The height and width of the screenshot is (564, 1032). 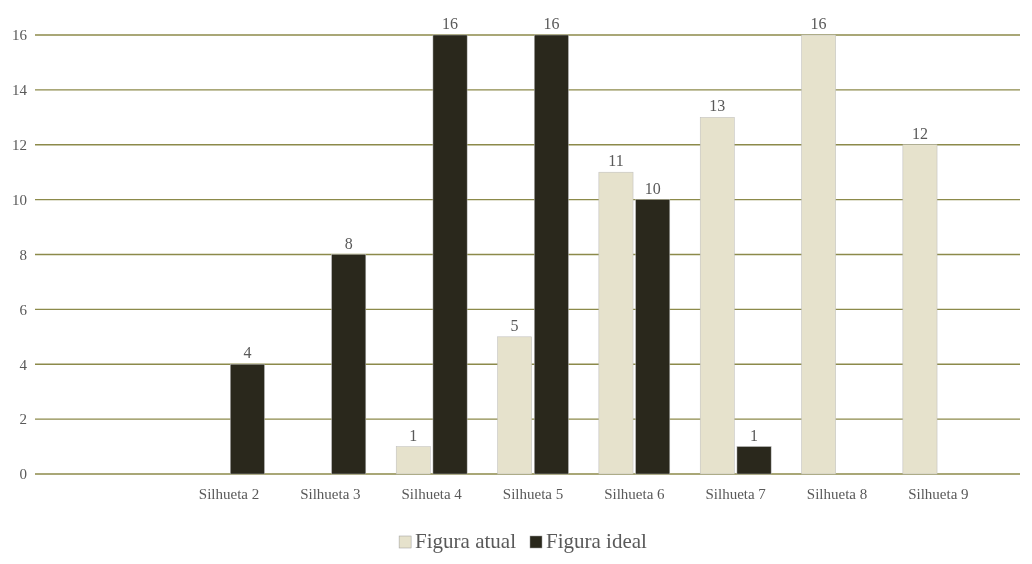 What do you see at coordinates (19, 199) in the screenshot?
I see `y-tick-label: 10` at bounding box center [19, 199].